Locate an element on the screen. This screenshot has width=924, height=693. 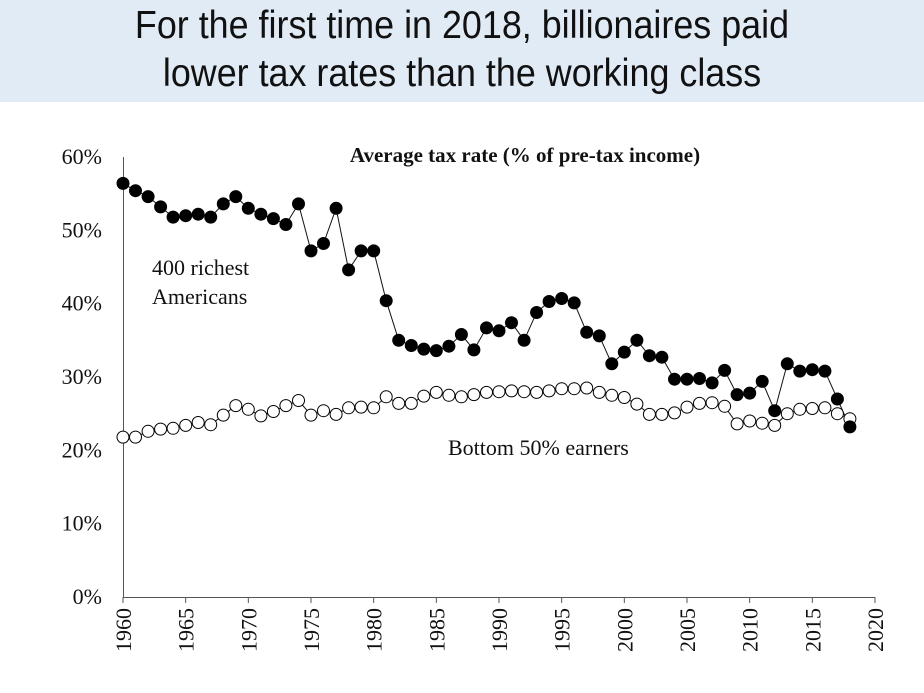
x-tick-label: 2005 is located at coordinates (687, 630).